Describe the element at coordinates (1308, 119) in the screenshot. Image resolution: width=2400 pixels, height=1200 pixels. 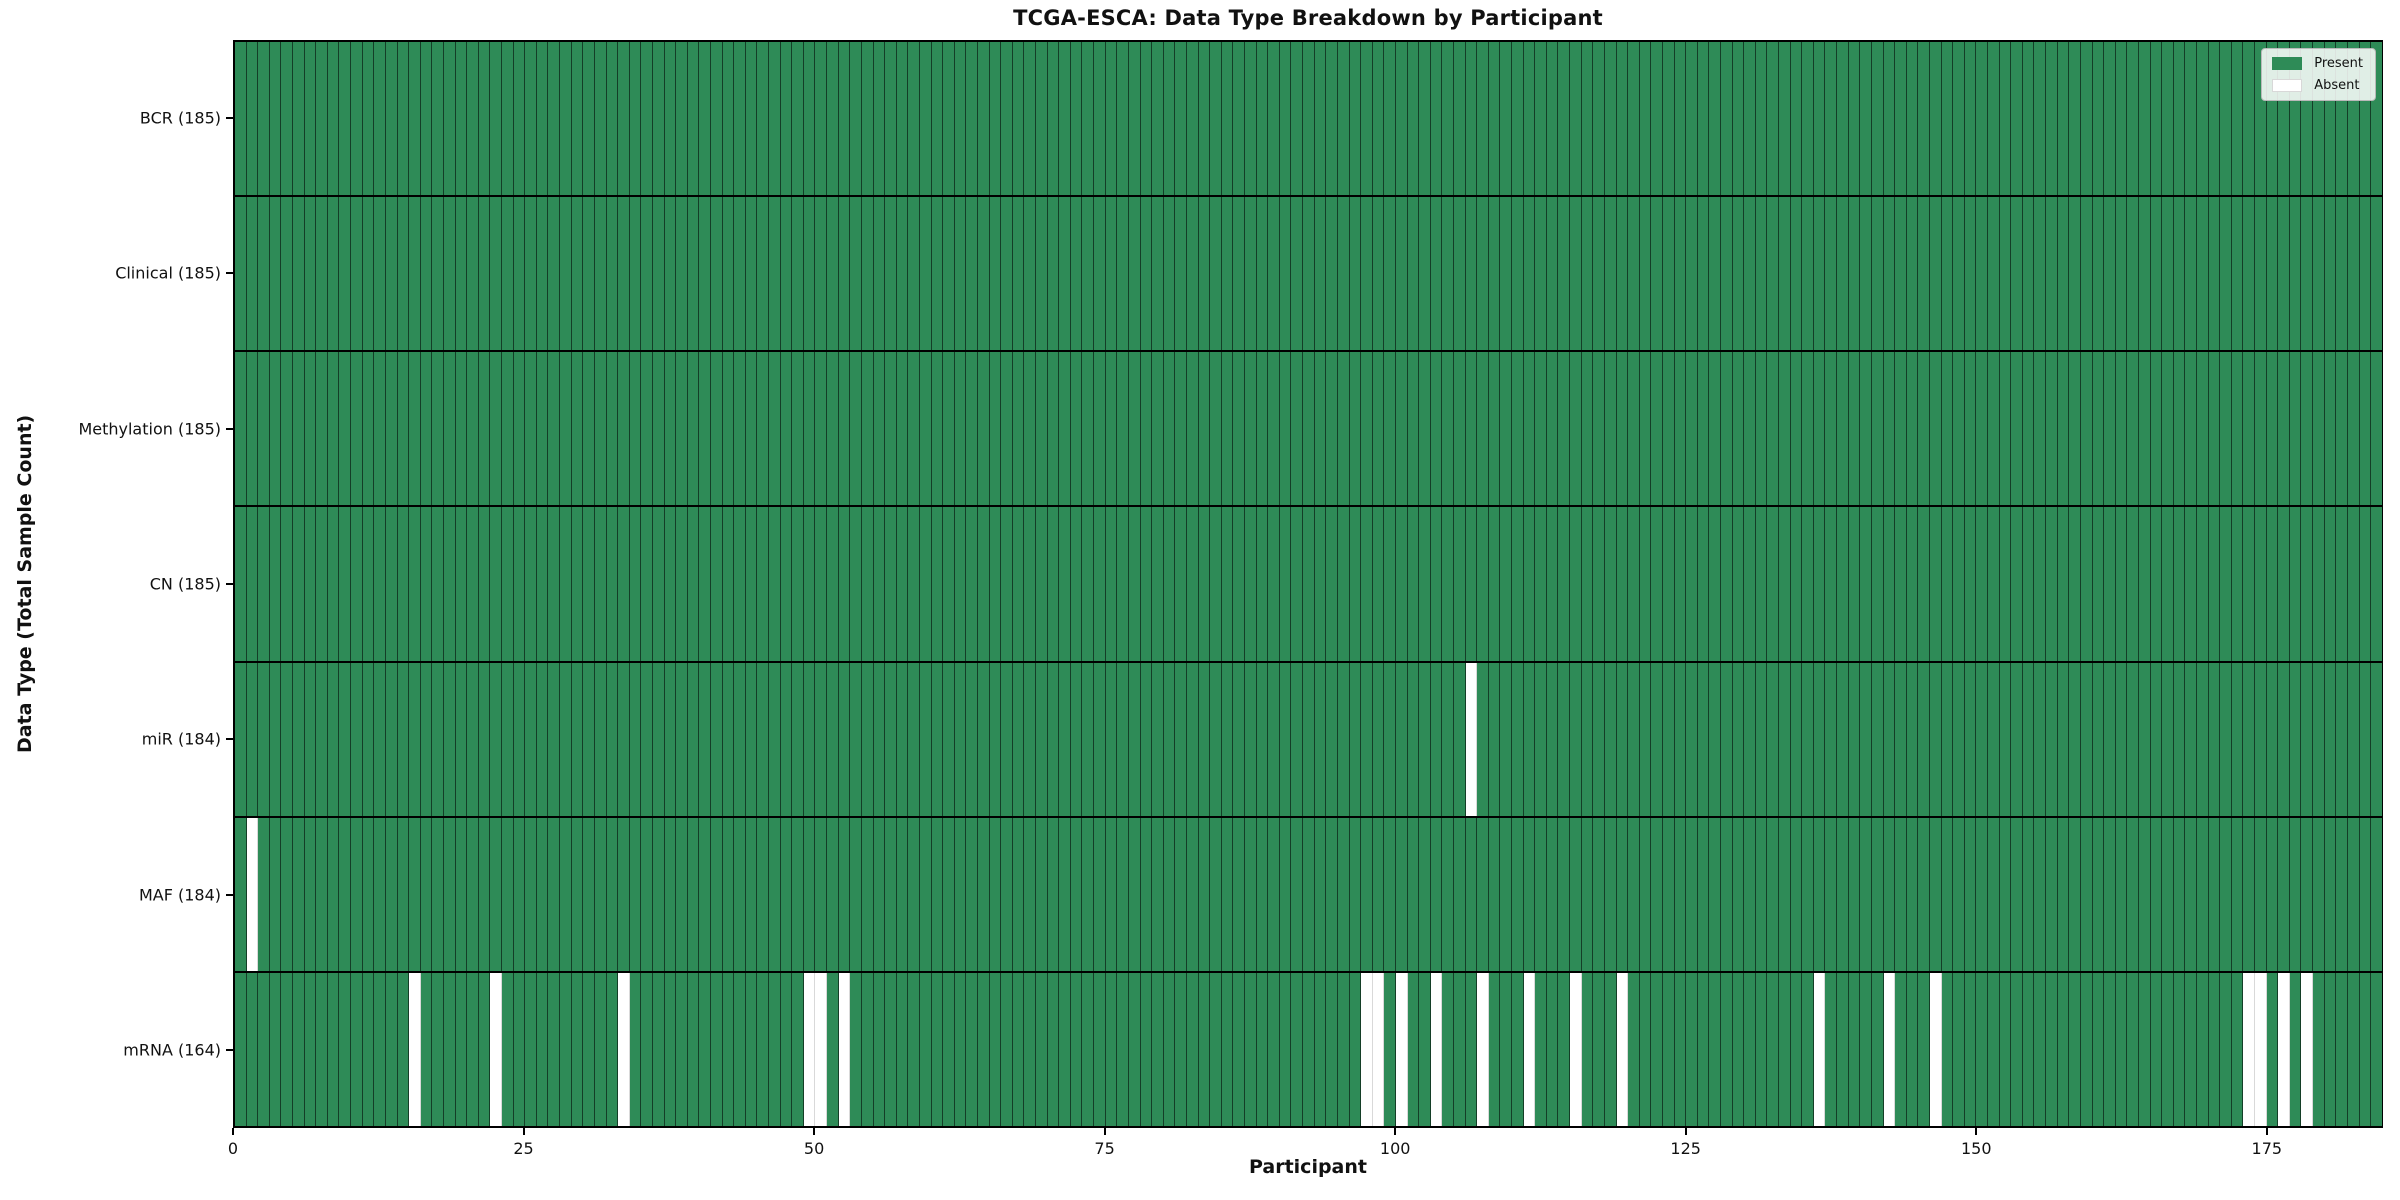
I see `heatmap-row-bcr` at that location.